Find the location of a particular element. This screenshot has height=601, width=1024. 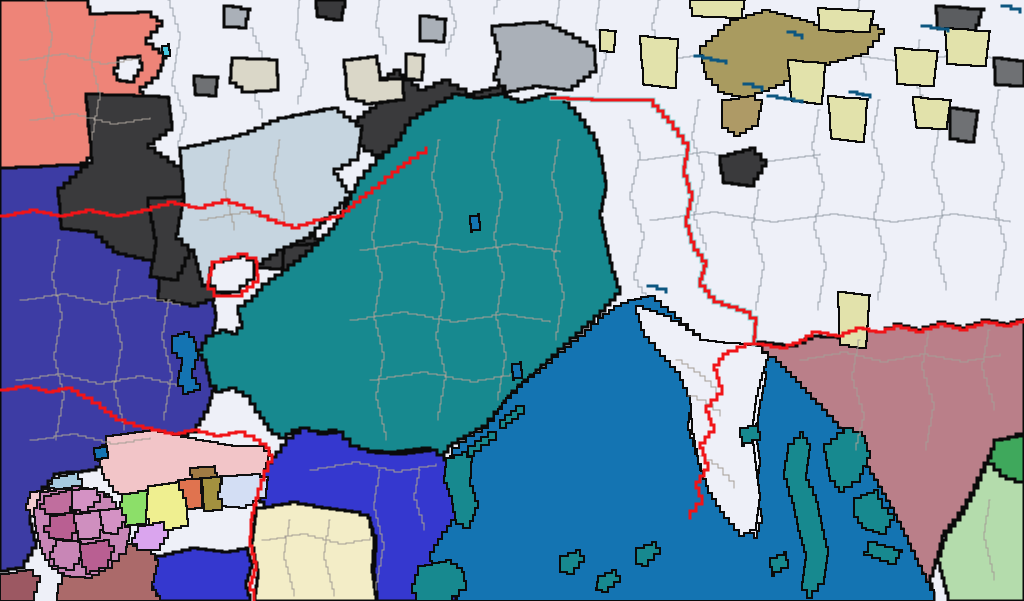

layer-statelets is located at coordinates (136, 514).